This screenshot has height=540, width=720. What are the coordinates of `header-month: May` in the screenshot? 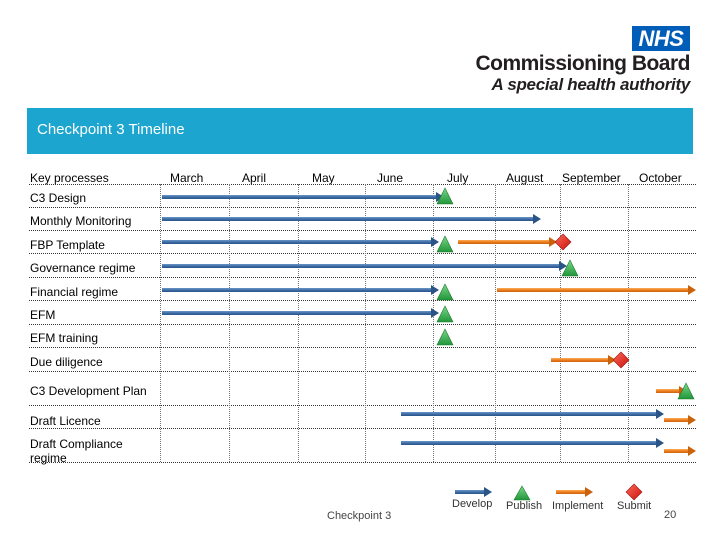 It's located at (323, 178).